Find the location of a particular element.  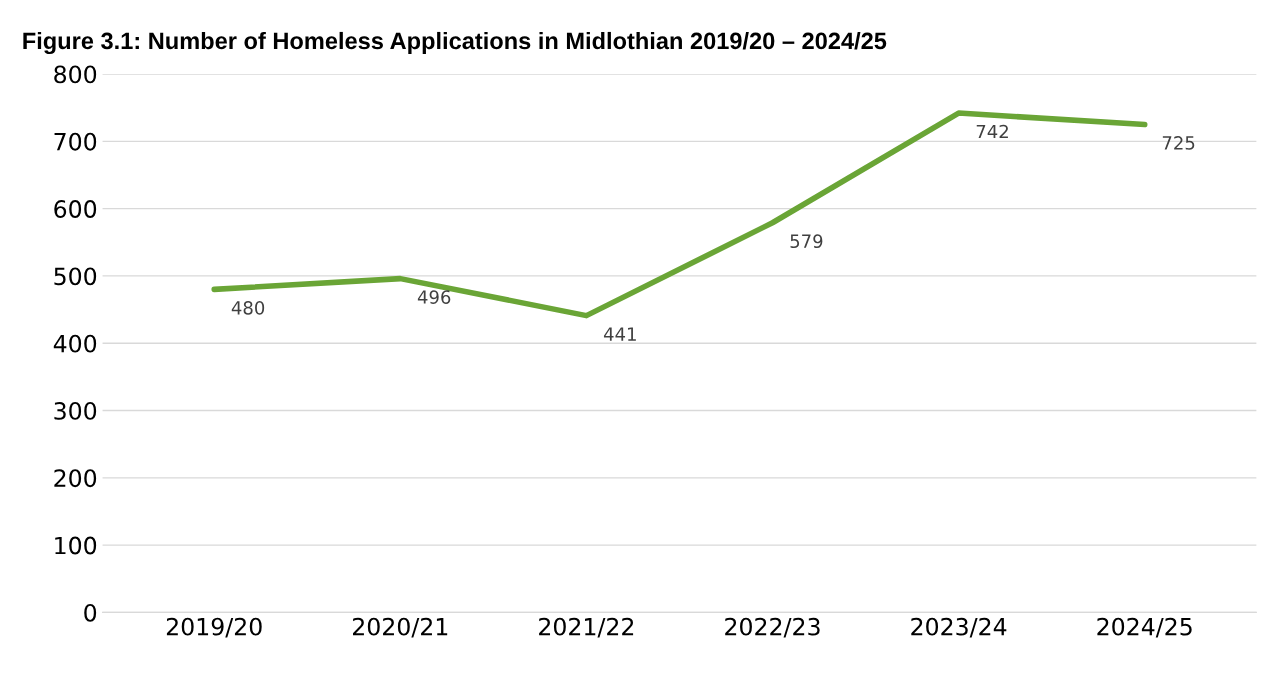

x-tick-label: 2021/22 is located at coordinates (586, 627).